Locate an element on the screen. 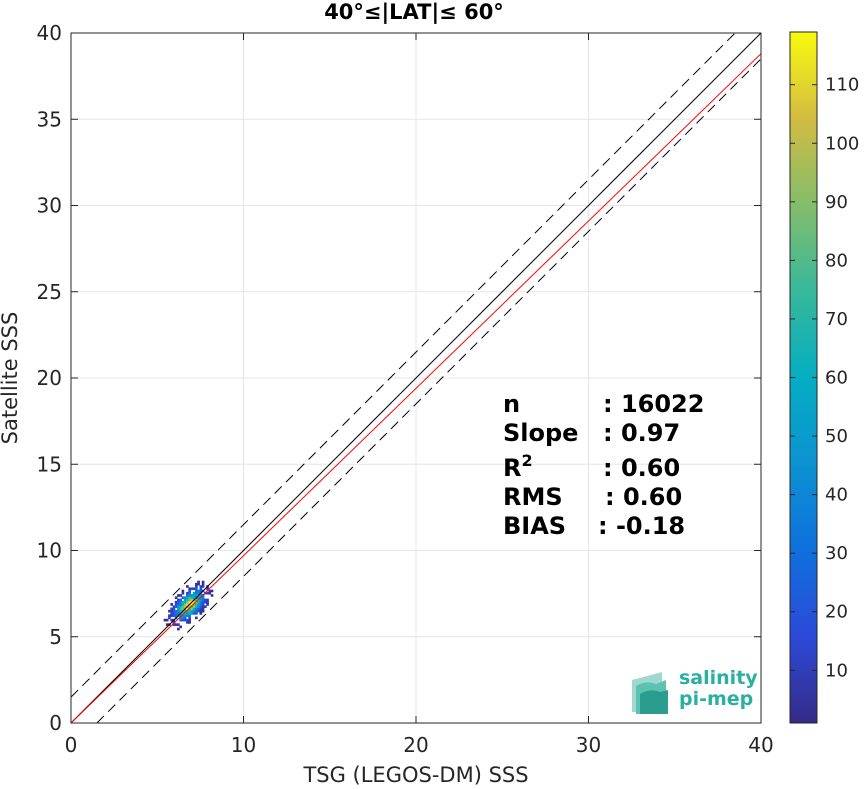 The height and width of the screenshot is (789, 865). x-tick-label: 10 is located at coordinates (243, 745).